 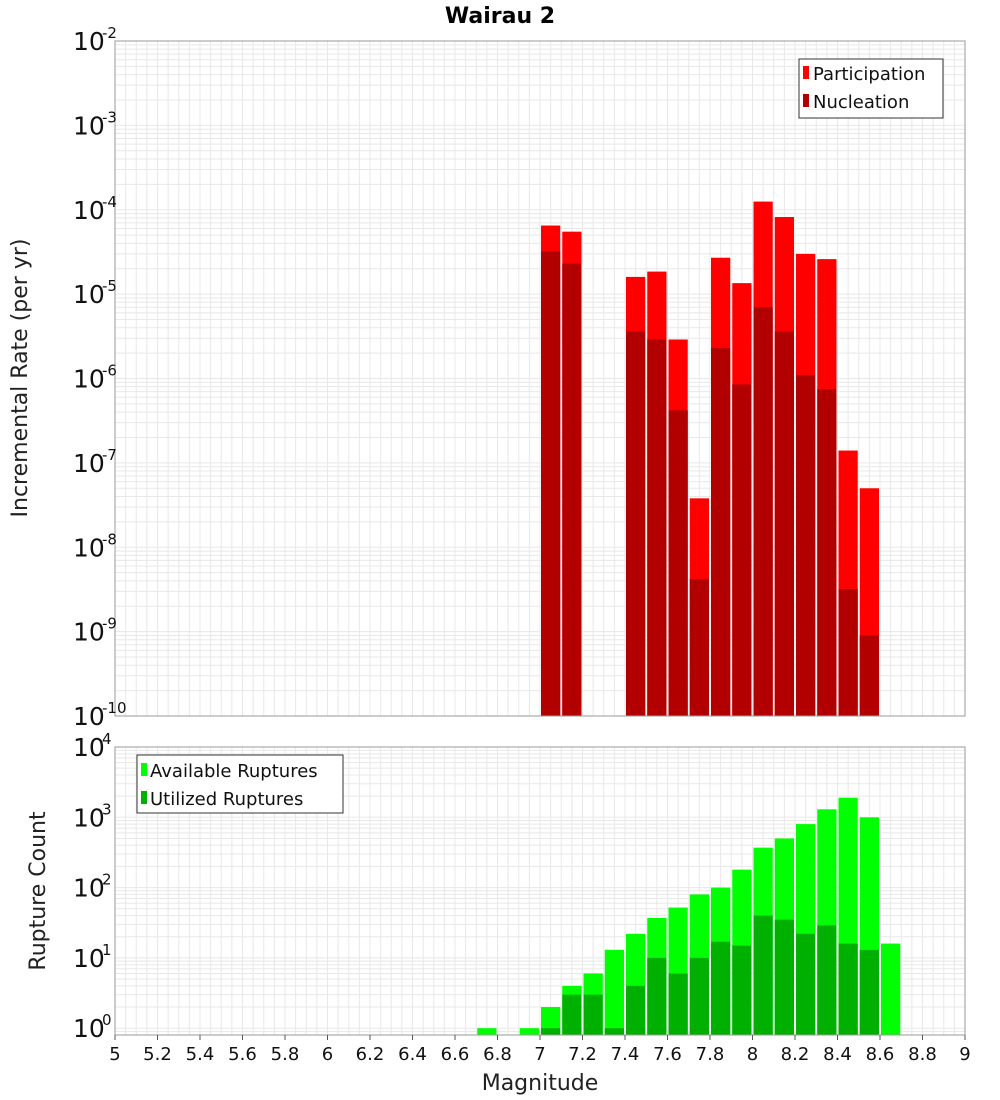 I want to click on top-y-tick-exponent: -5, so click(x=109, y=286).